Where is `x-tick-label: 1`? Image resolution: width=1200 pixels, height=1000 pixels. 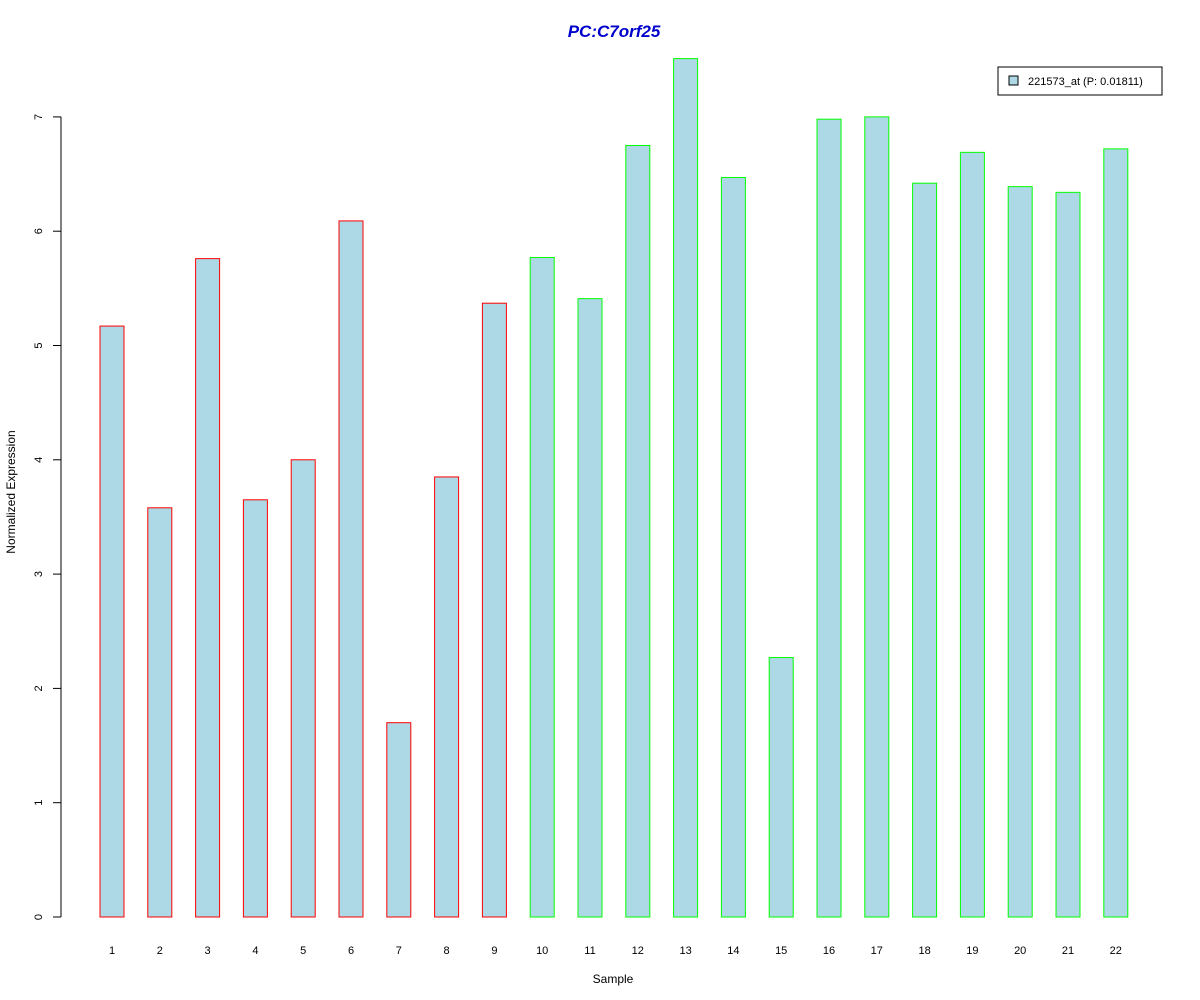
x-tick-label: 1 is located at coordinates (112, 951).